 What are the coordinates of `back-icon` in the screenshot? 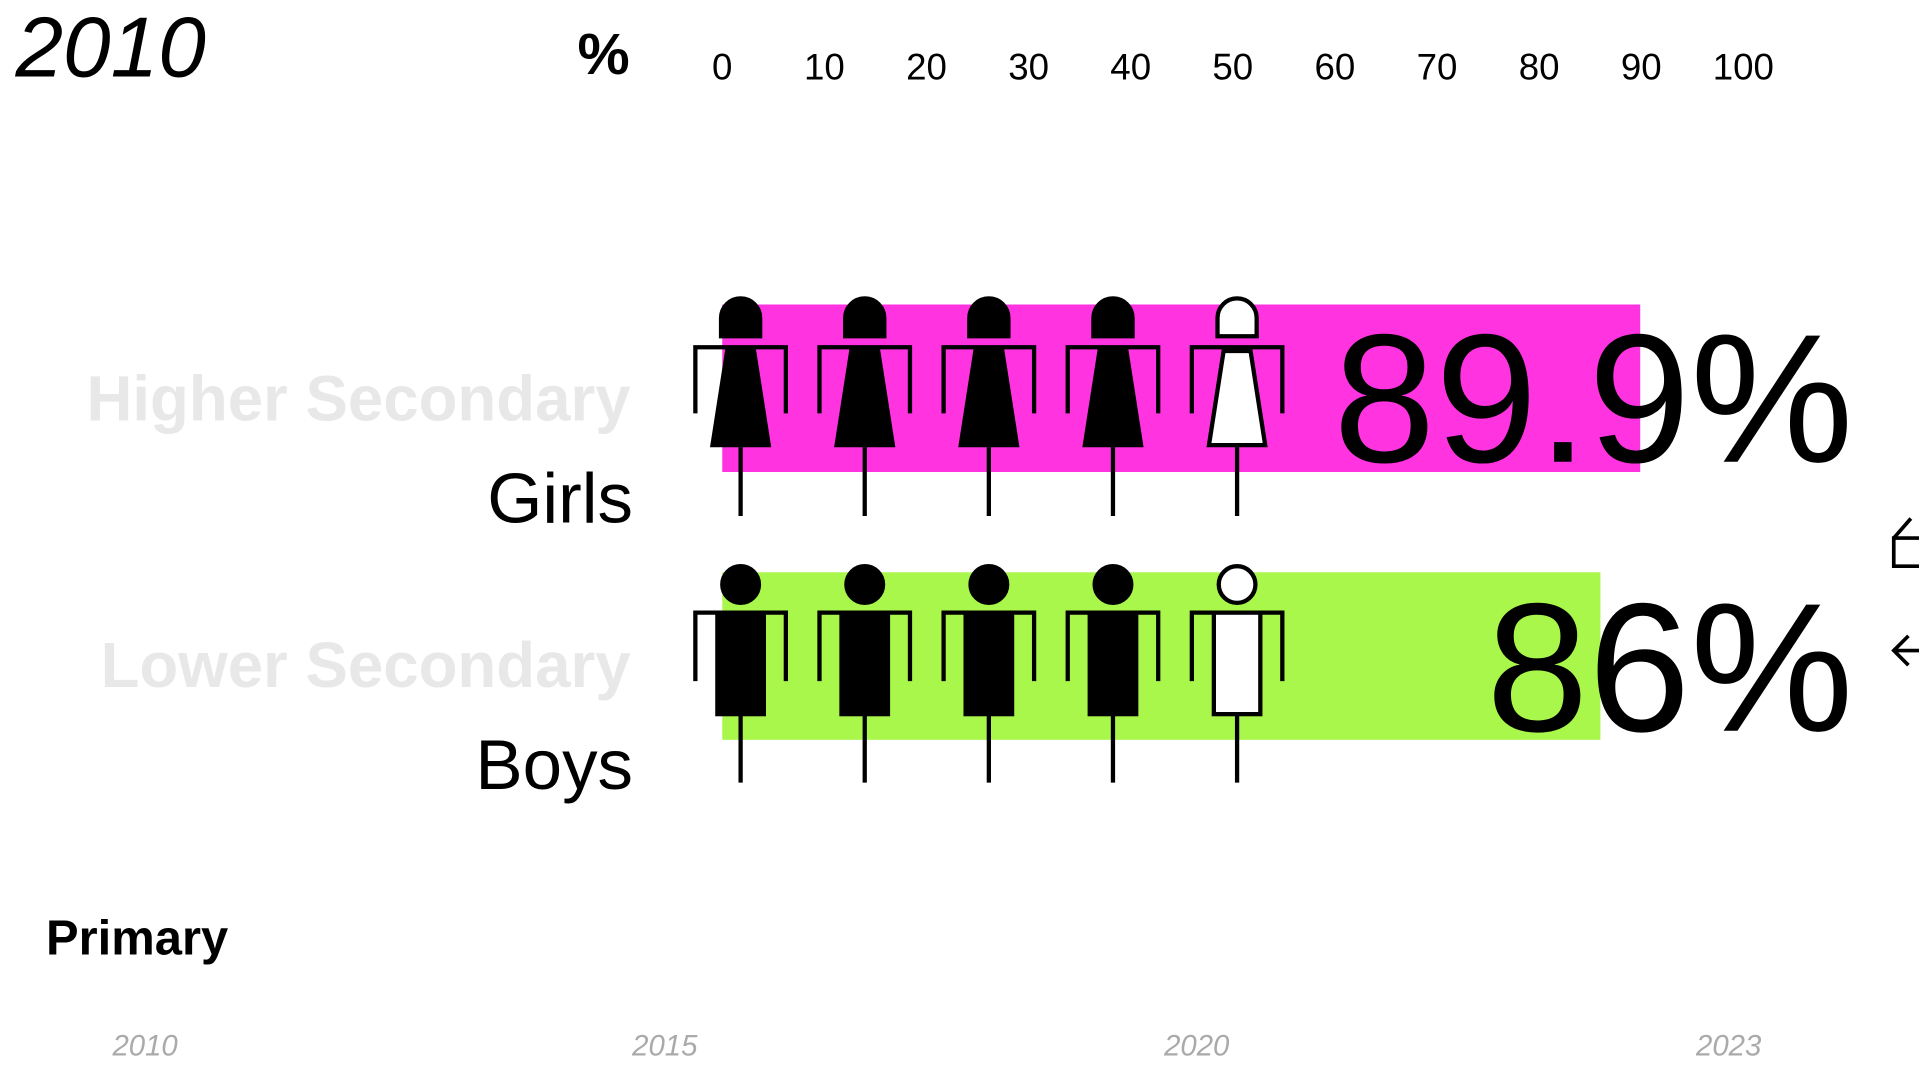 It's located at (1905, 650).